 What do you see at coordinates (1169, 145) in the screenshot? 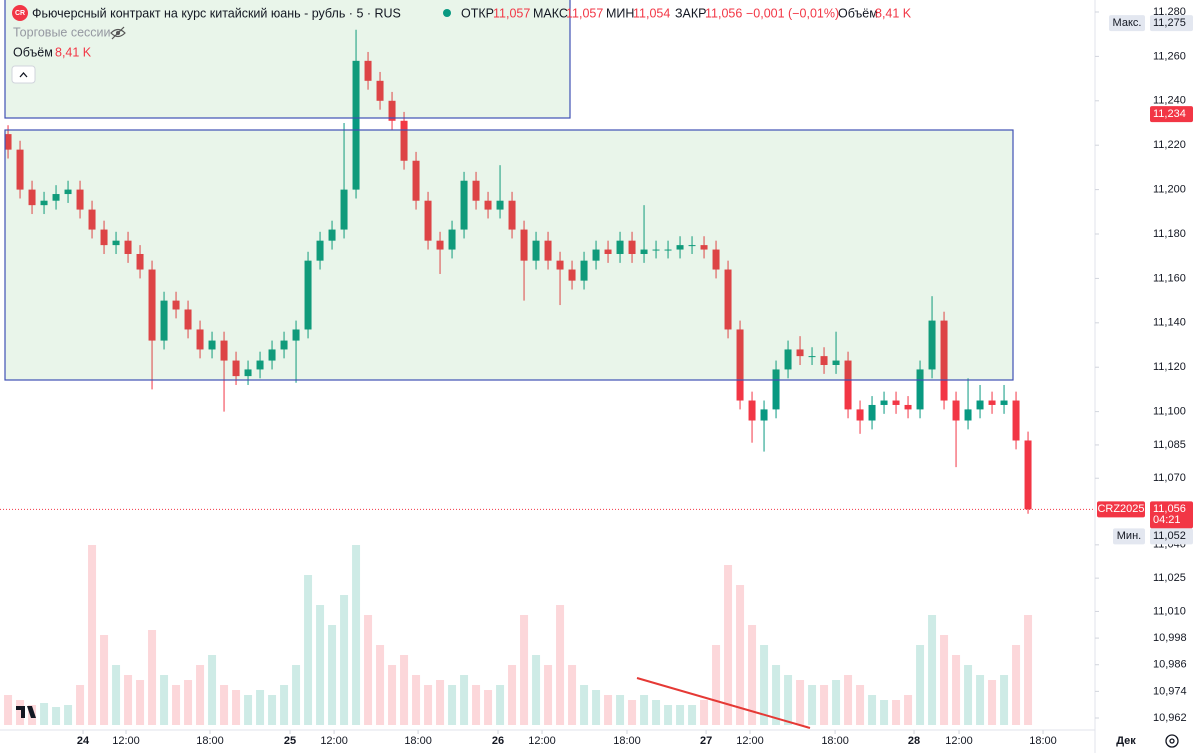
I see `y-tick-label: 11,220` at bounding box center [1169, 145].